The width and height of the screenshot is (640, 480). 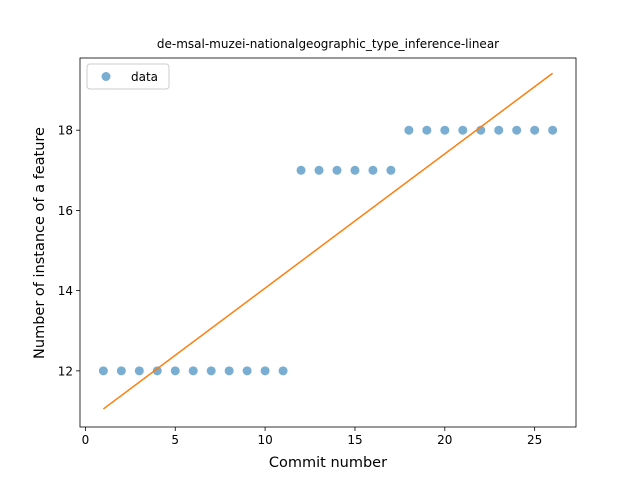 I want to click on legend-label-data: data, so click(x=144, y=77).